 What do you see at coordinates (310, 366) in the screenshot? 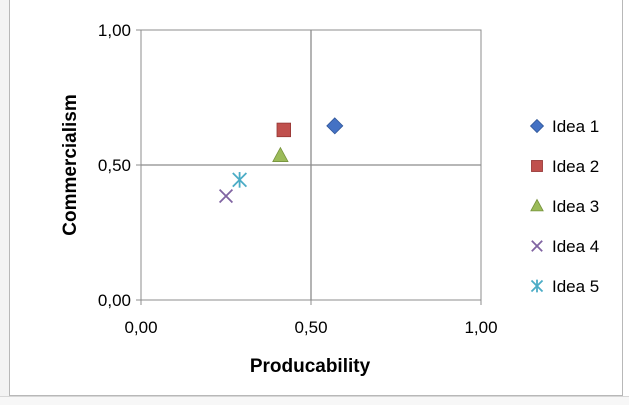
I see `x-axis-title: Producability` at bounding box center [310, 366].